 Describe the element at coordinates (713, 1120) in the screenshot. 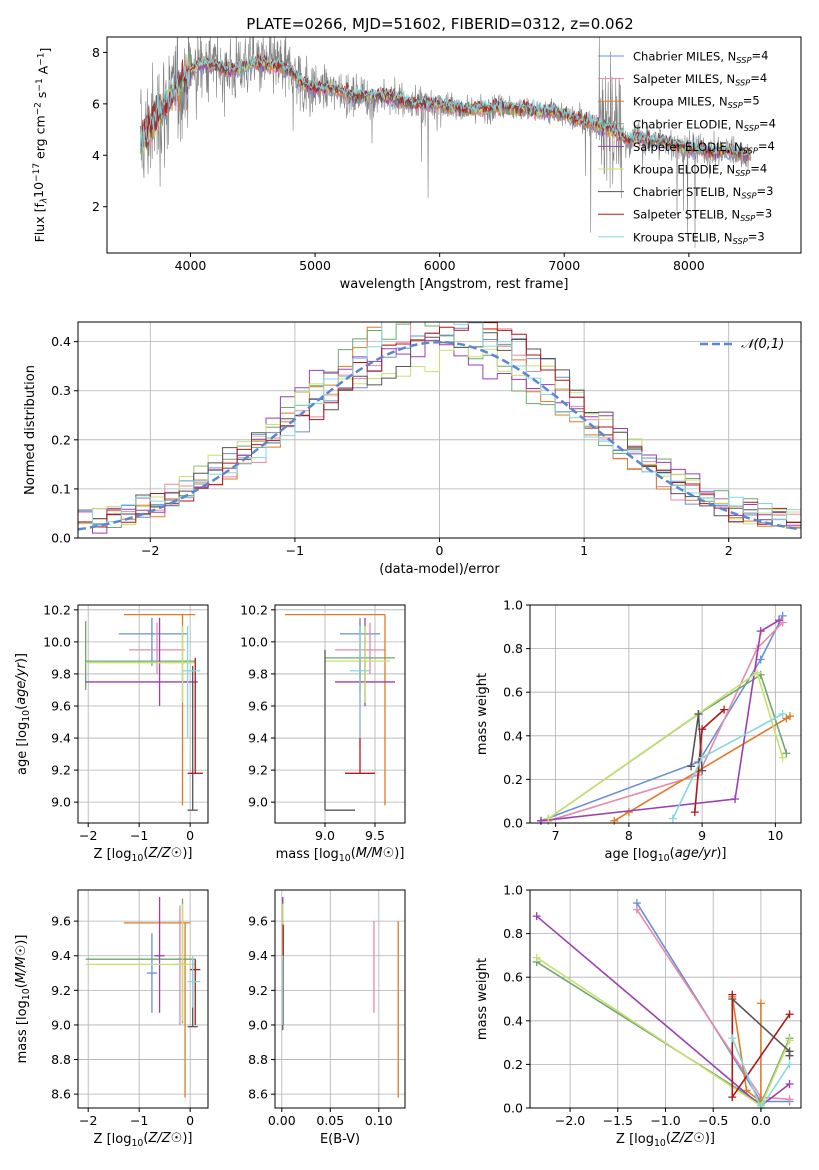

I see `x-tick-label: −0.5` at that location.